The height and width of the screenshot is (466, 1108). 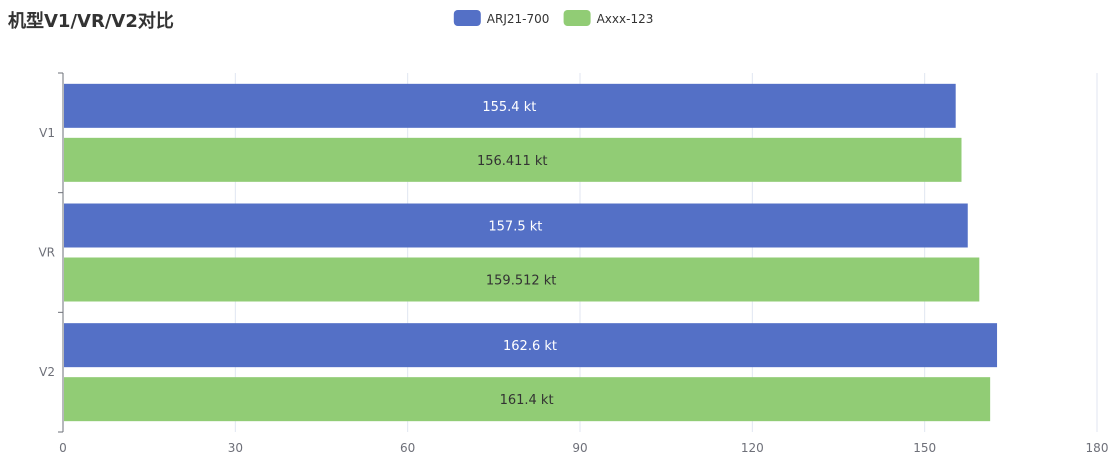 I want to click on legend-label: Axxx-123, so click(x=625, y=19).